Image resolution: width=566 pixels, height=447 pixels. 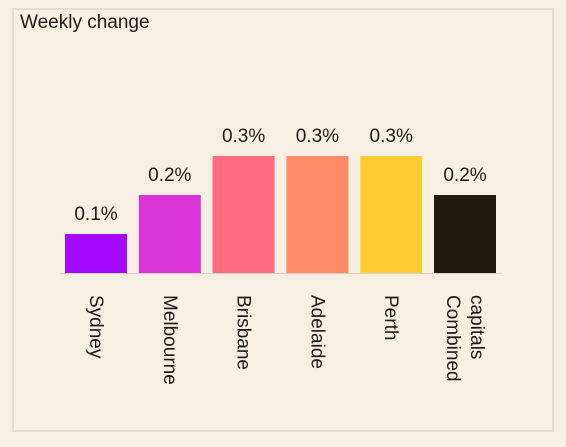 I want to click on category-label: Melbourne, so click(x=169, y=340).